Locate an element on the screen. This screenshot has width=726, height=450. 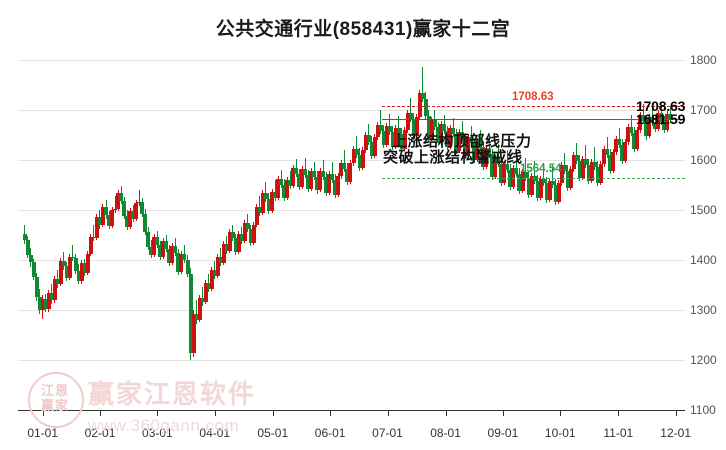
logo-label-line2: 赢家 is located at coordinates (54, 405).